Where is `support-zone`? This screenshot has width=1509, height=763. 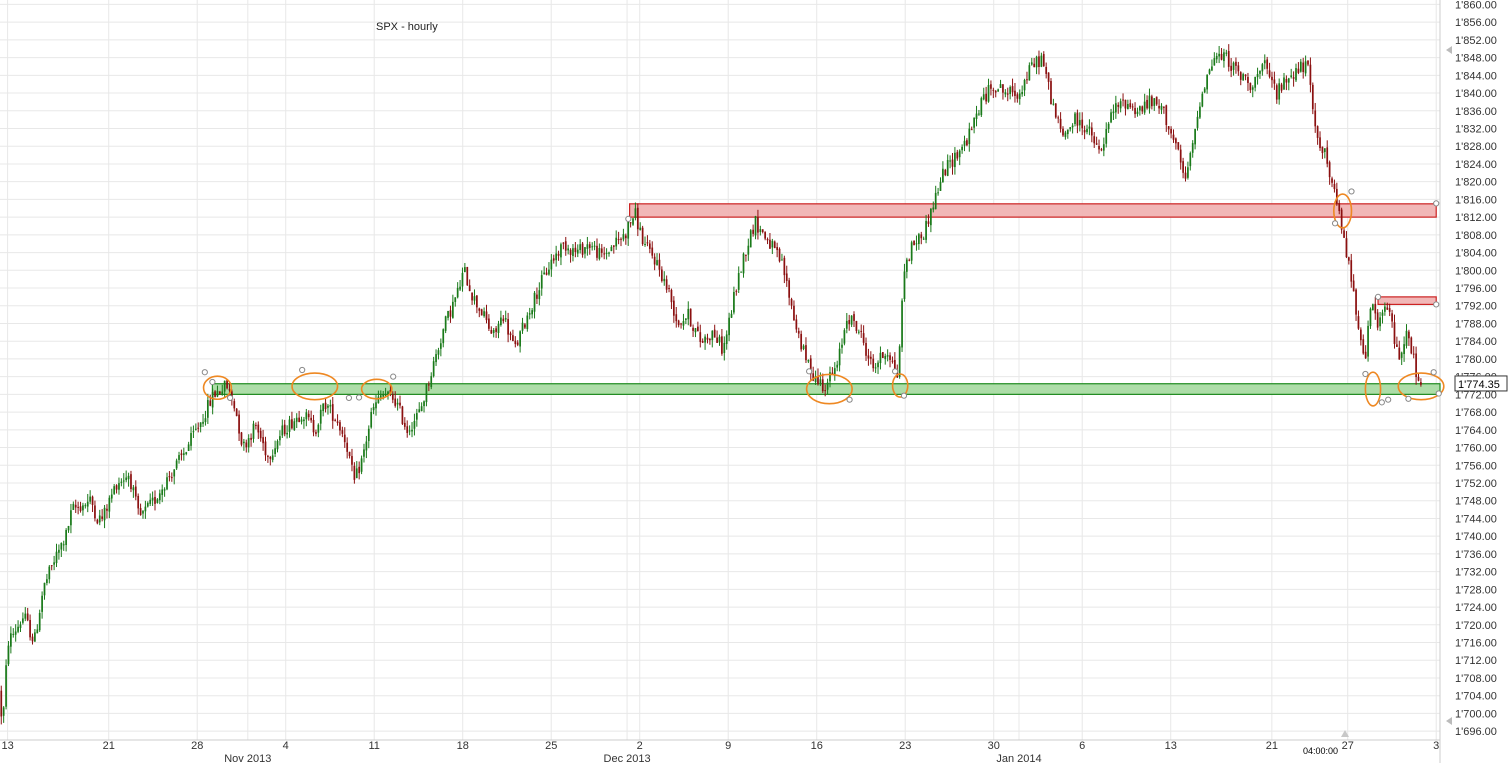
support-zone is located at coordinates (826, 389).